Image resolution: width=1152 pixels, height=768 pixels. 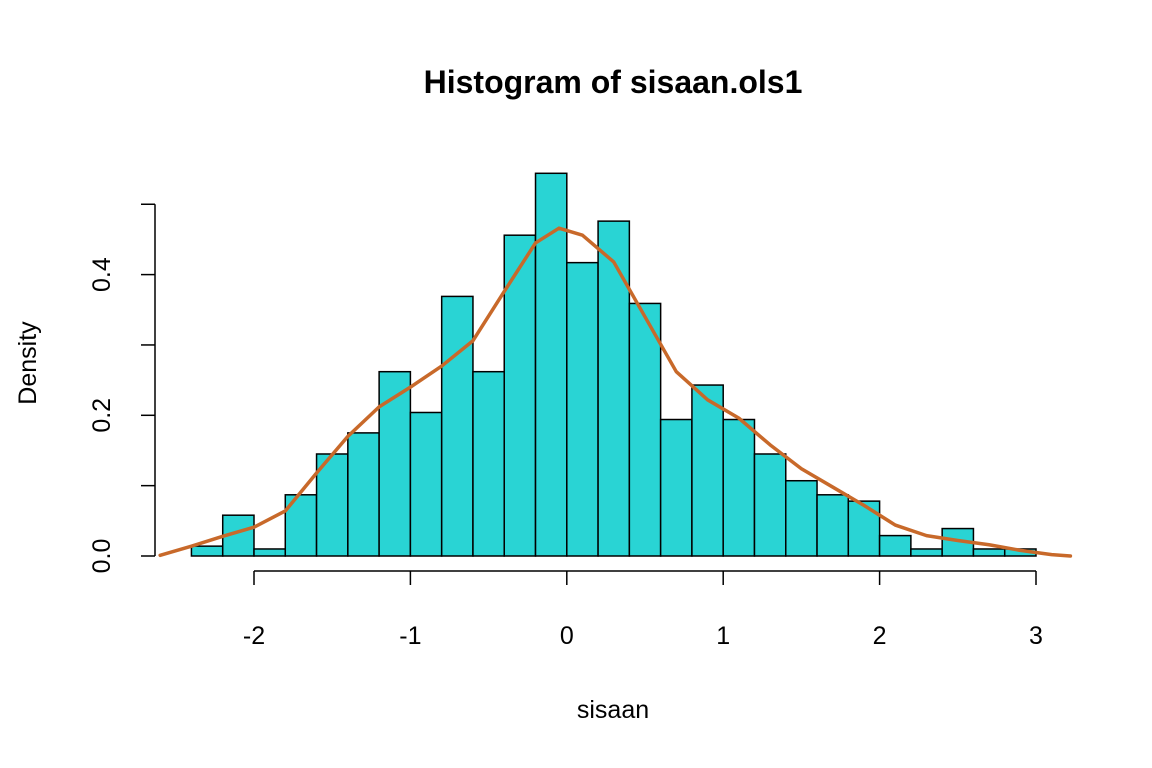 I want to click on y-axis: 0.0 0.2 0.4, so click(x=122, y=388).